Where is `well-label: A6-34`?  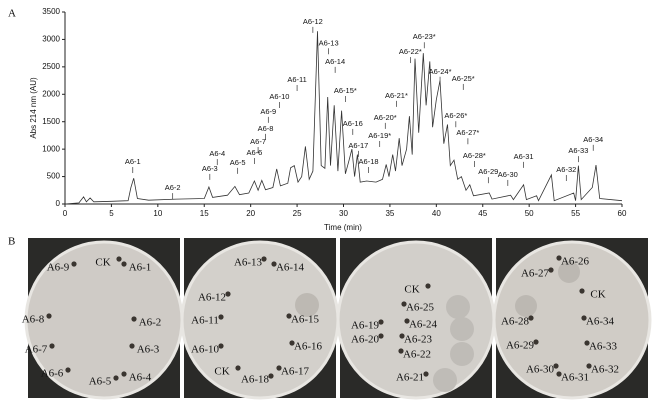 well-label: A6-34 is located at coordinates (600, 322).